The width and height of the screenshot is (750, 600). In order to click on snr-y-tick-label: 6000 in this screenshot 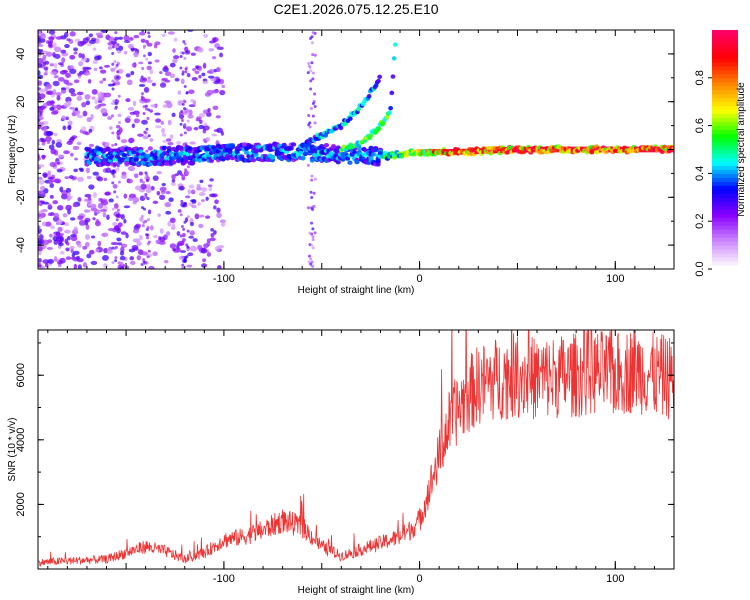, I will do `click(21, 375)`.